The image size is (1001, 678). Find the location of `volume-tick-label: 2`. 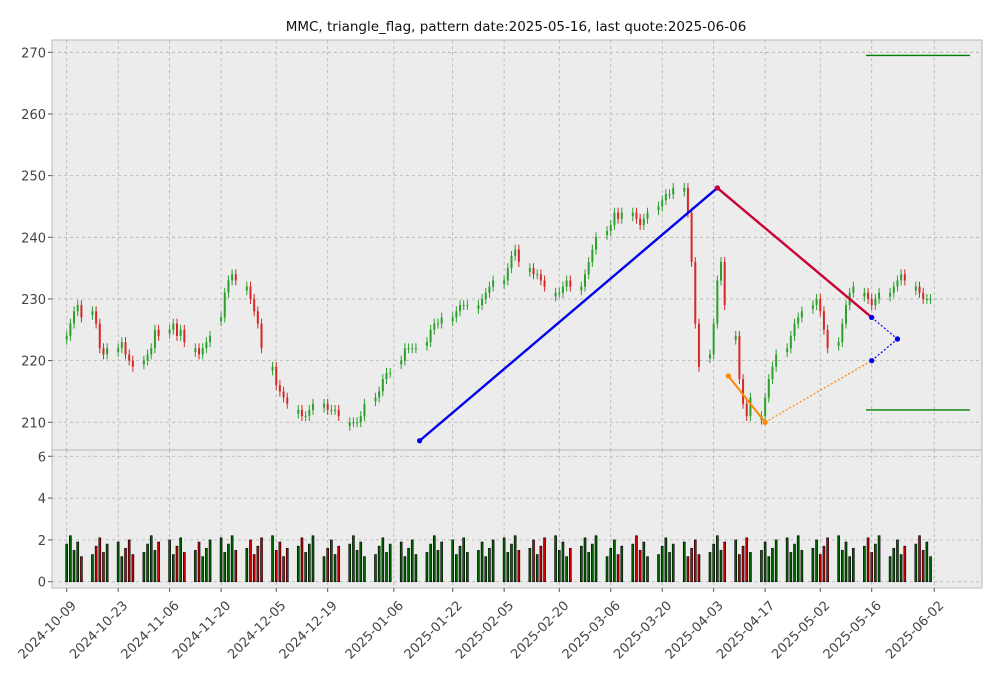

volume-tick-label: 2 is located at coordinates (42, 541).